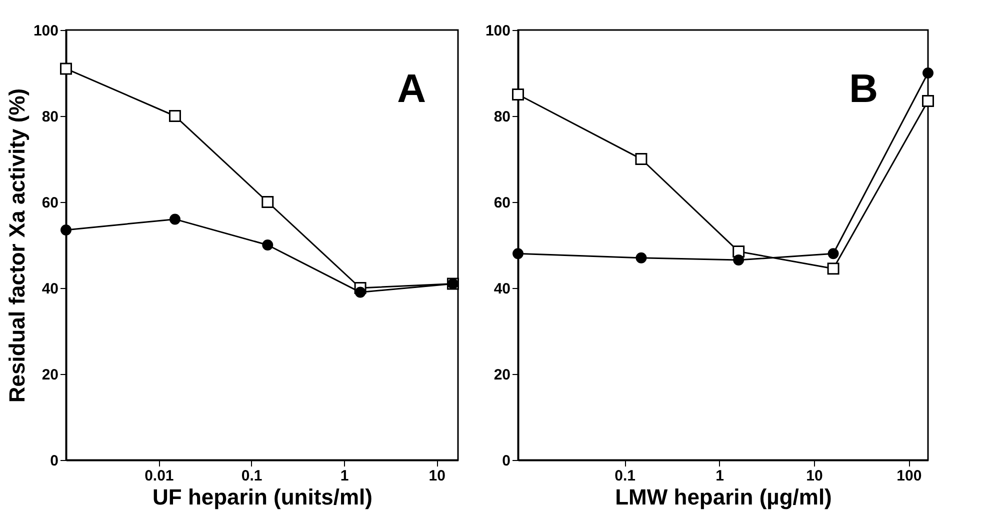  Describe the element at coordinates (723, 497) in the screenshot. I see `x-axis-title: LMW heparin (µg/ml)` at that location.